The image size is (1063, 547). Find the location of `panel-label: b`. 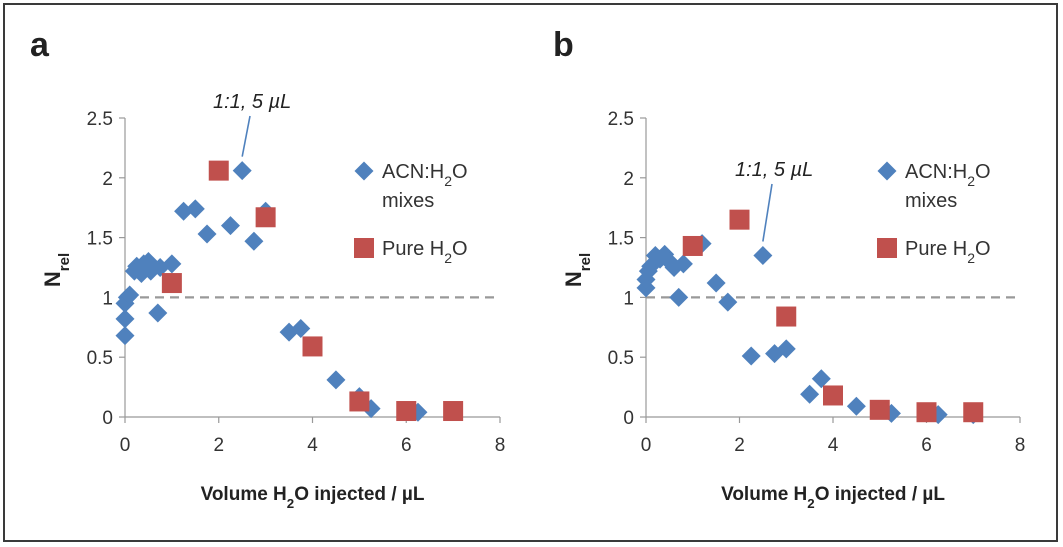

panel-label: b is located at coordinates (563, 45).